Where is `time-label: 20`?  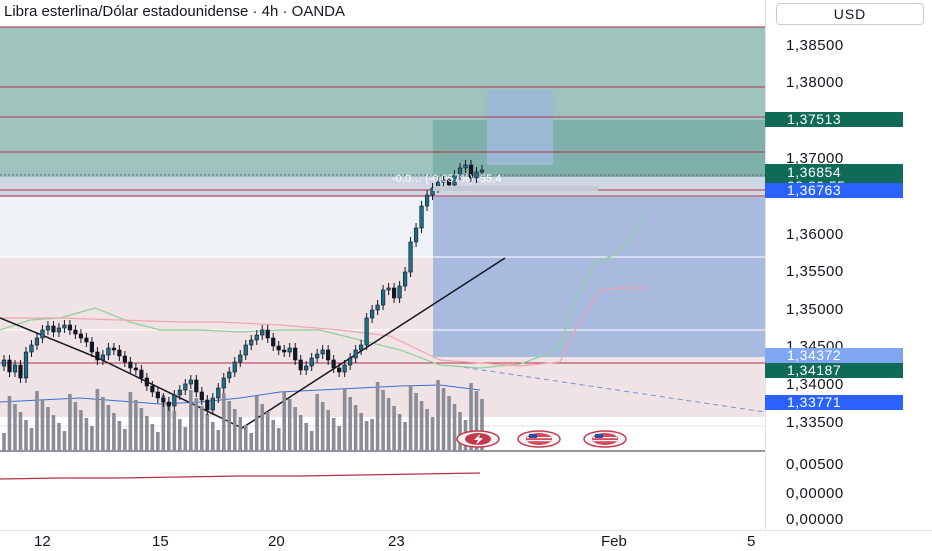
time-label: 20 is located at coordinates (276, 541).